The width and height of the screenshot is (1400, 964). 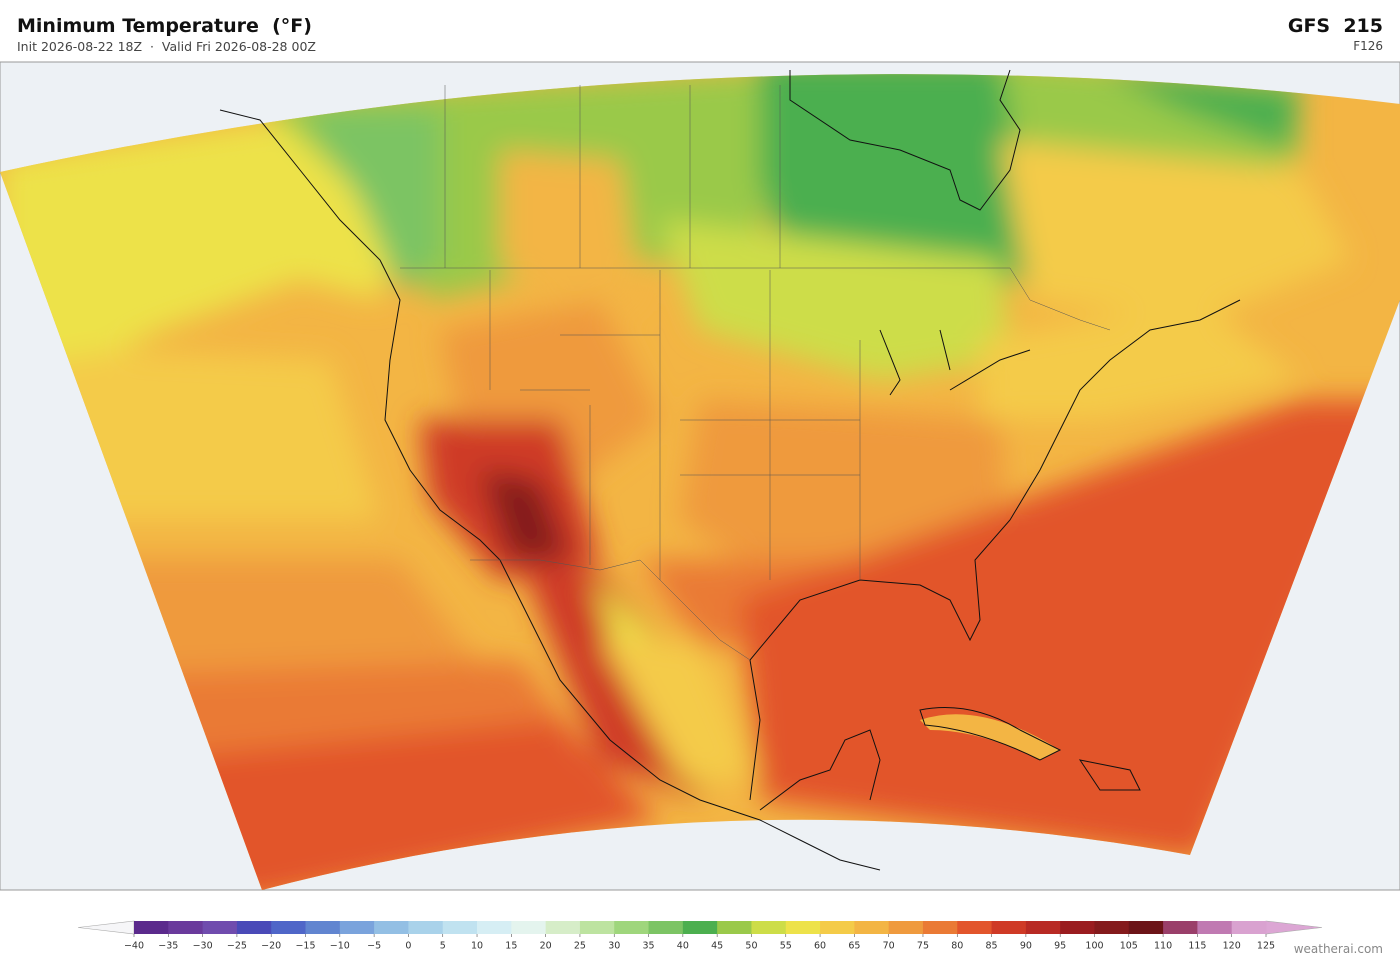 I want to click on colorbar-over, so click(x=1294, y=927).